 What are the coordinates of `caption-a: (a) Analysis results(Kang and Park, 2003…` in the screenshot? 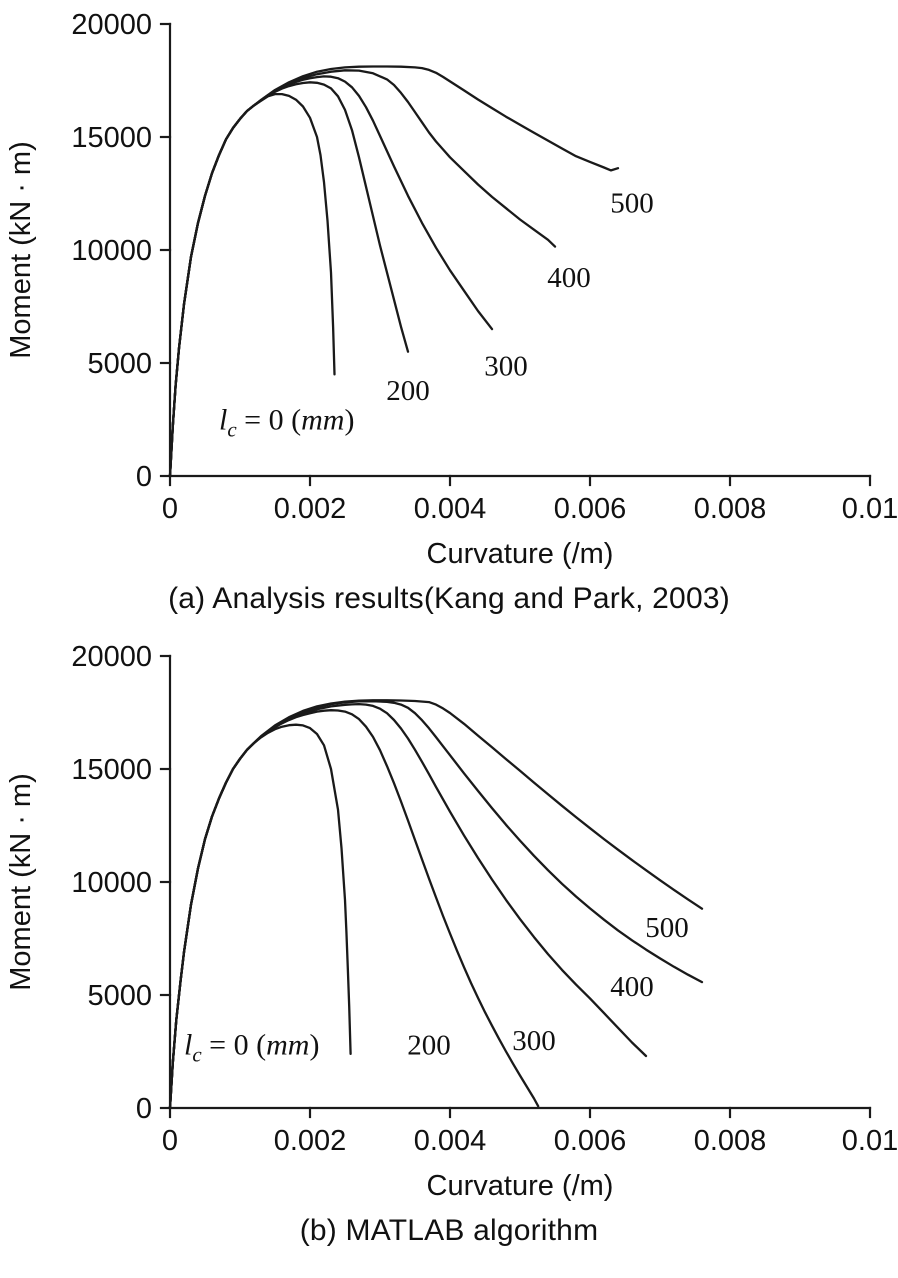 It's located at (449, 598).